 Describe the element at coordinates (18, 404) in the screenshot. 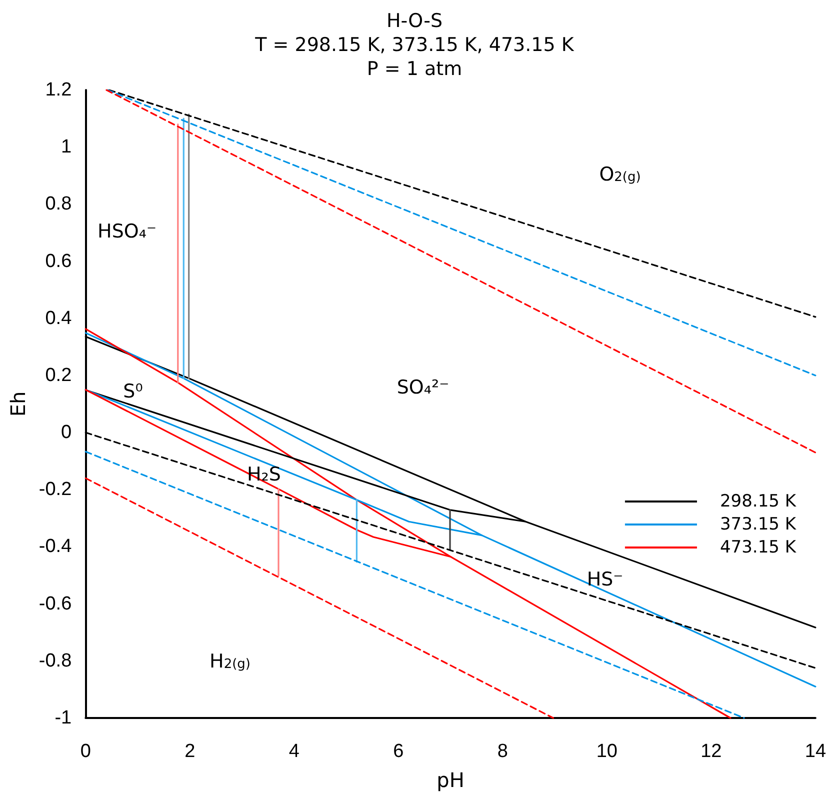

I see `y-axis-title: Eh` at that location.